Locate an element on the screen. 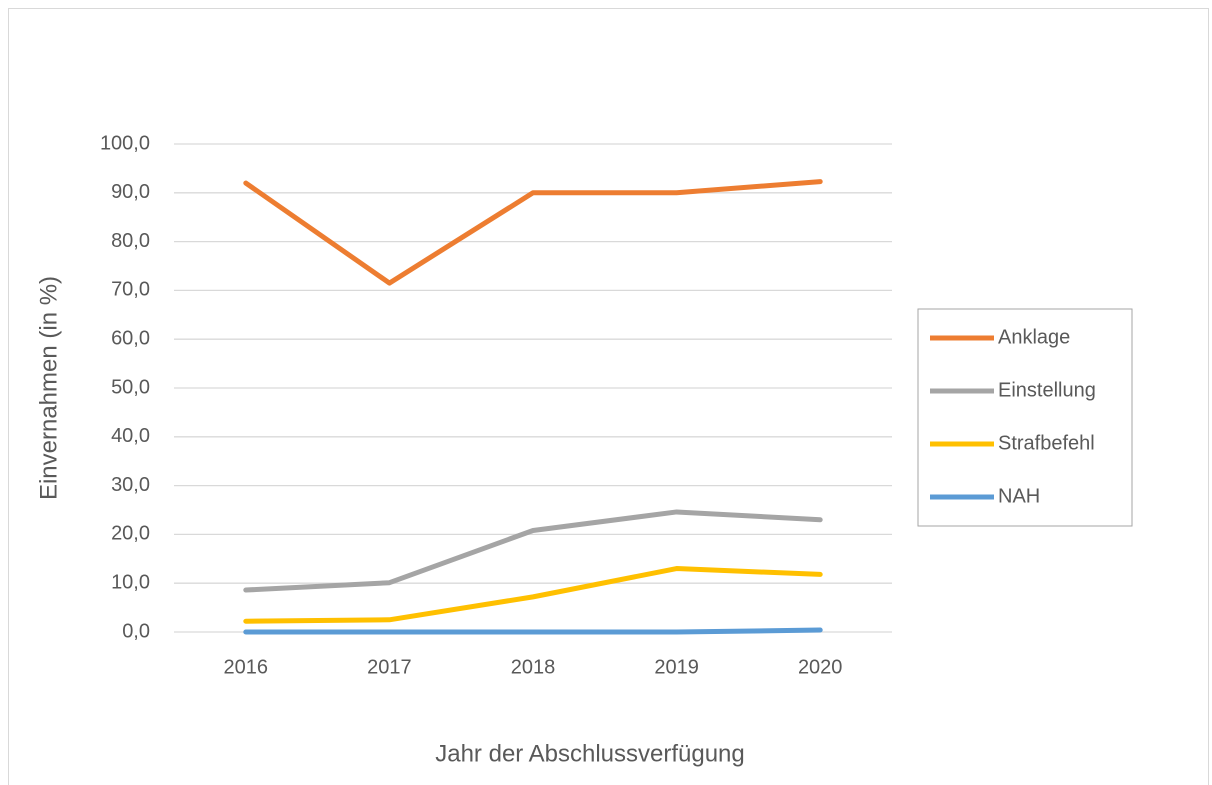 This screenshot has height=785, width=1212. y-tick-label: 80,0 is located at coordinates (130, 241).